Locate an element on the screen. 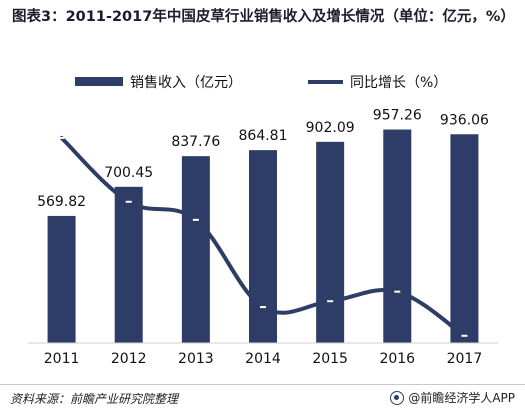 The image size is (525, 419). x-tick-2017: 2017 is located at coordinates (465, 359).